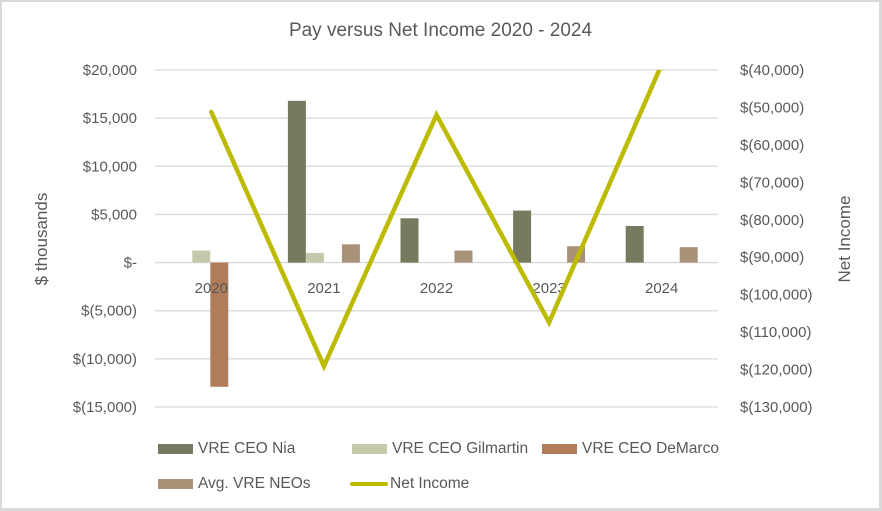 Image resolution: width=882 pixels, height=511 pixels. I want to click on x-tick-label: 2022, so click(436, 288).